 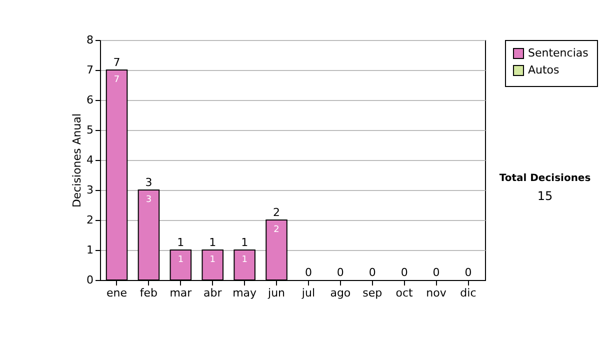 I want to click on x-tick-label: jul, so click(x=308, y=293).